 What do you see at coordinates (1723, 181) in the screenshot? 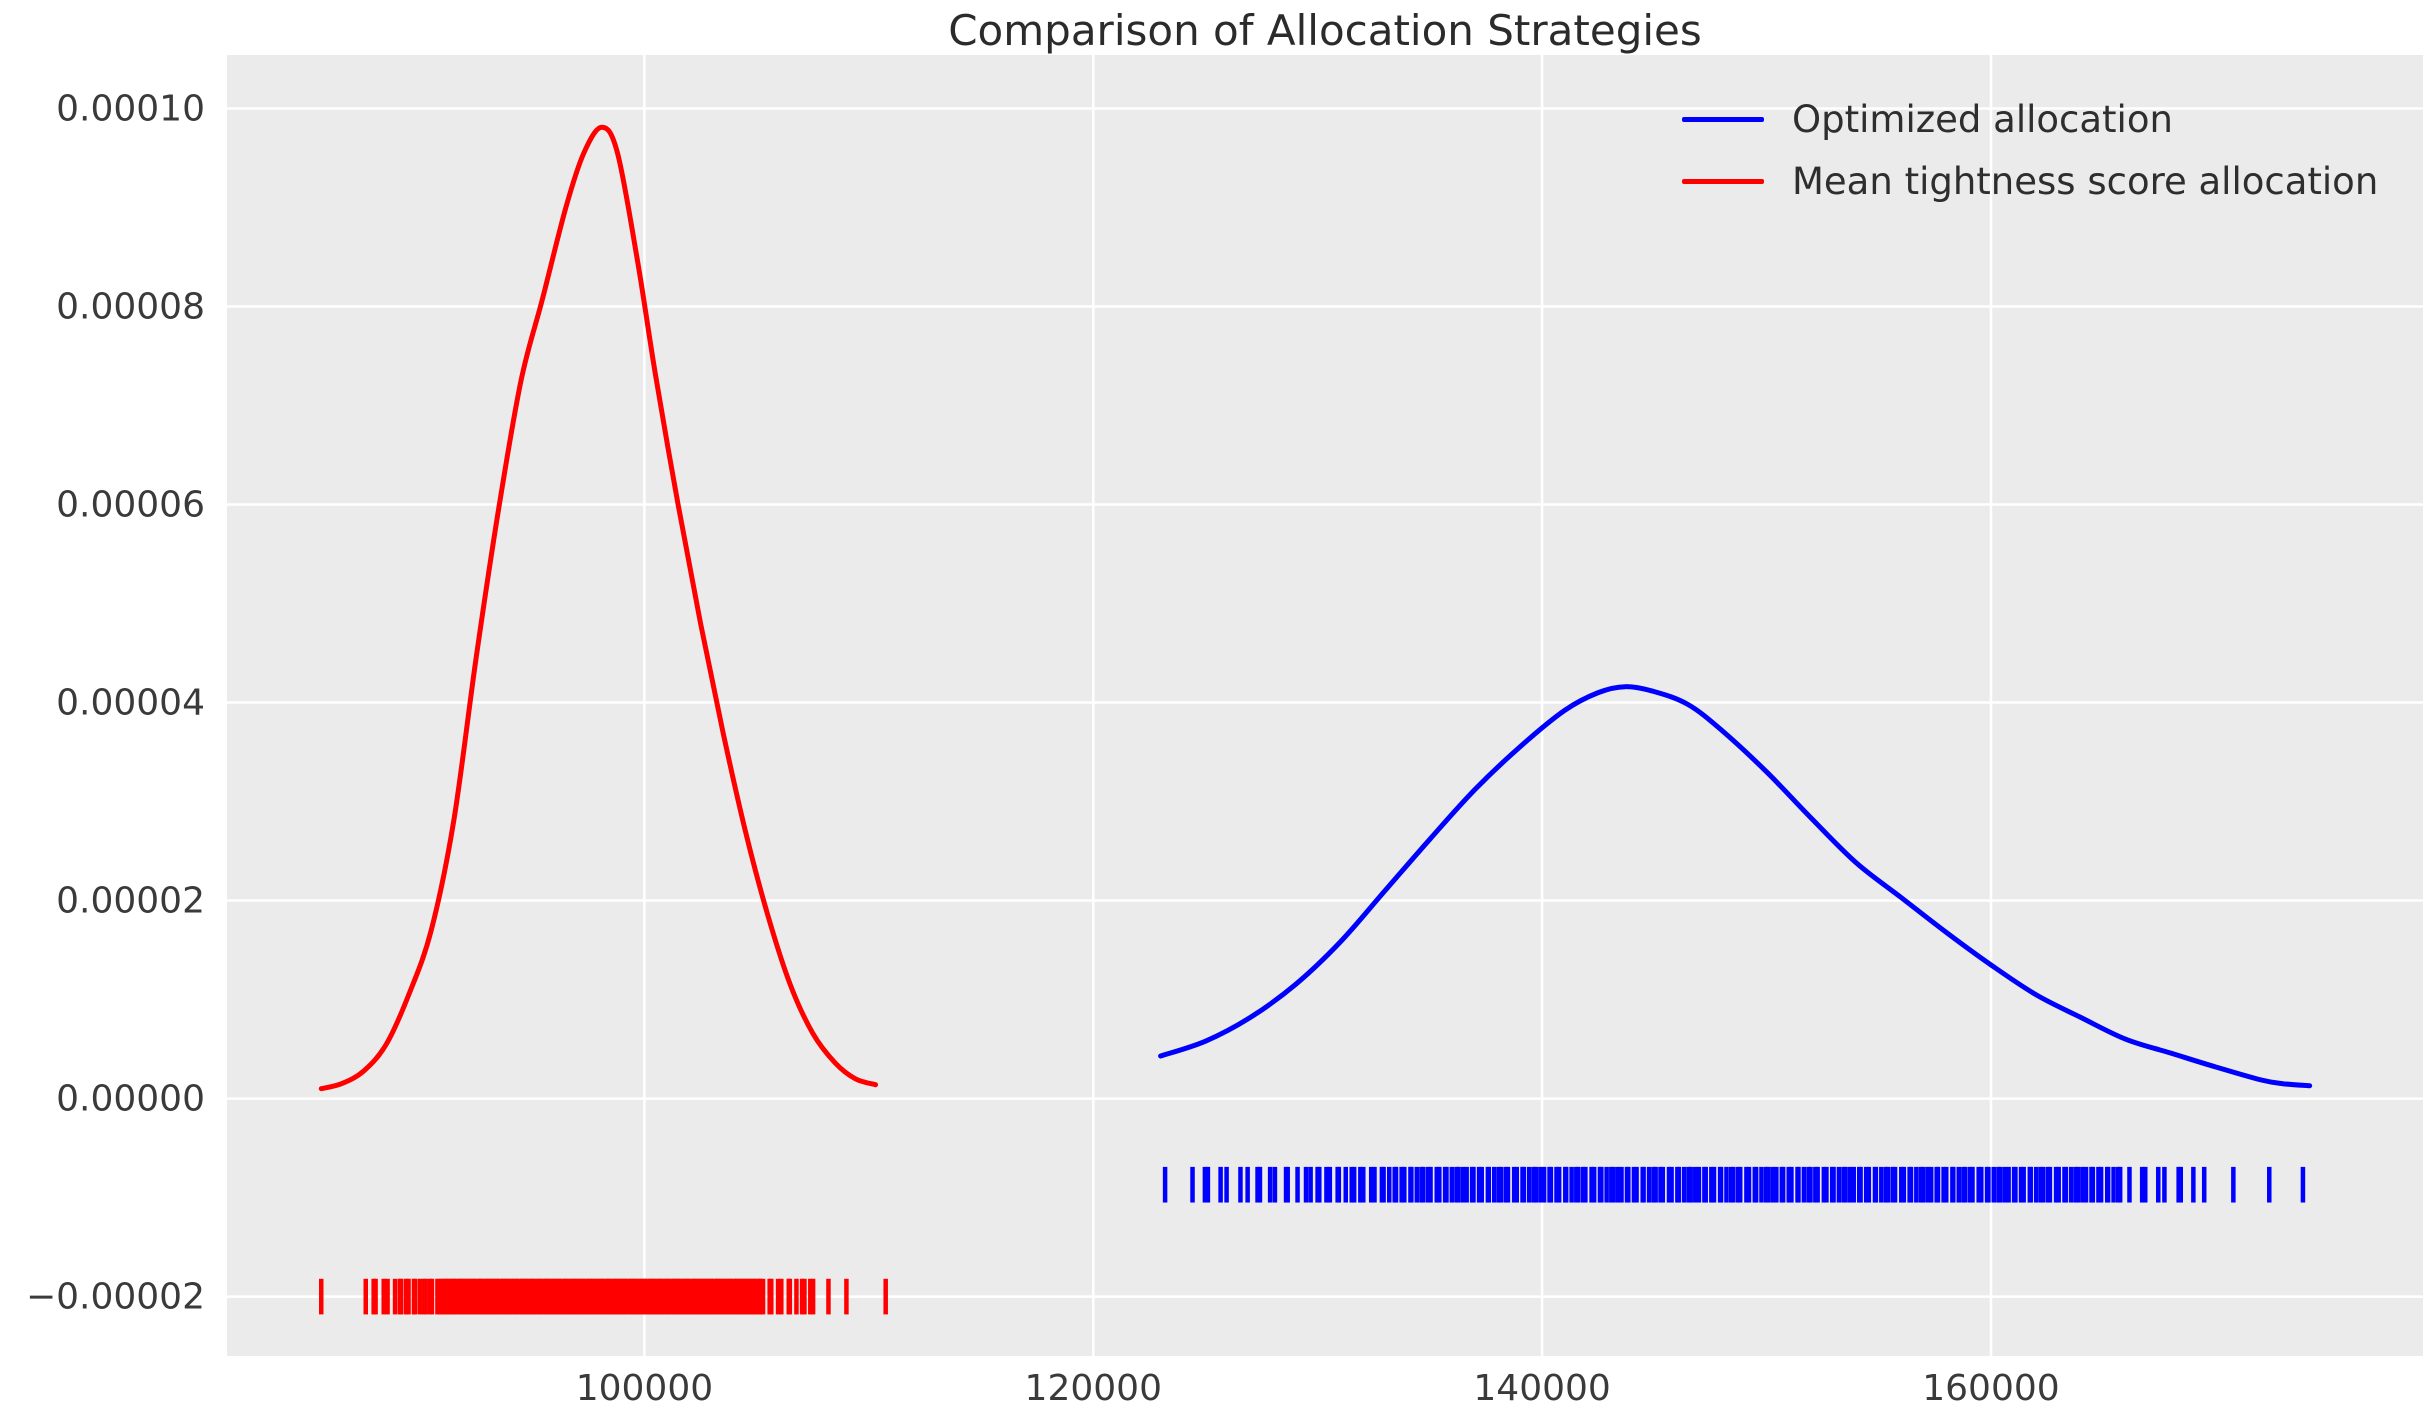
I see `legend-line-mean-tightness-icon` at bounding box center [1723, 181].